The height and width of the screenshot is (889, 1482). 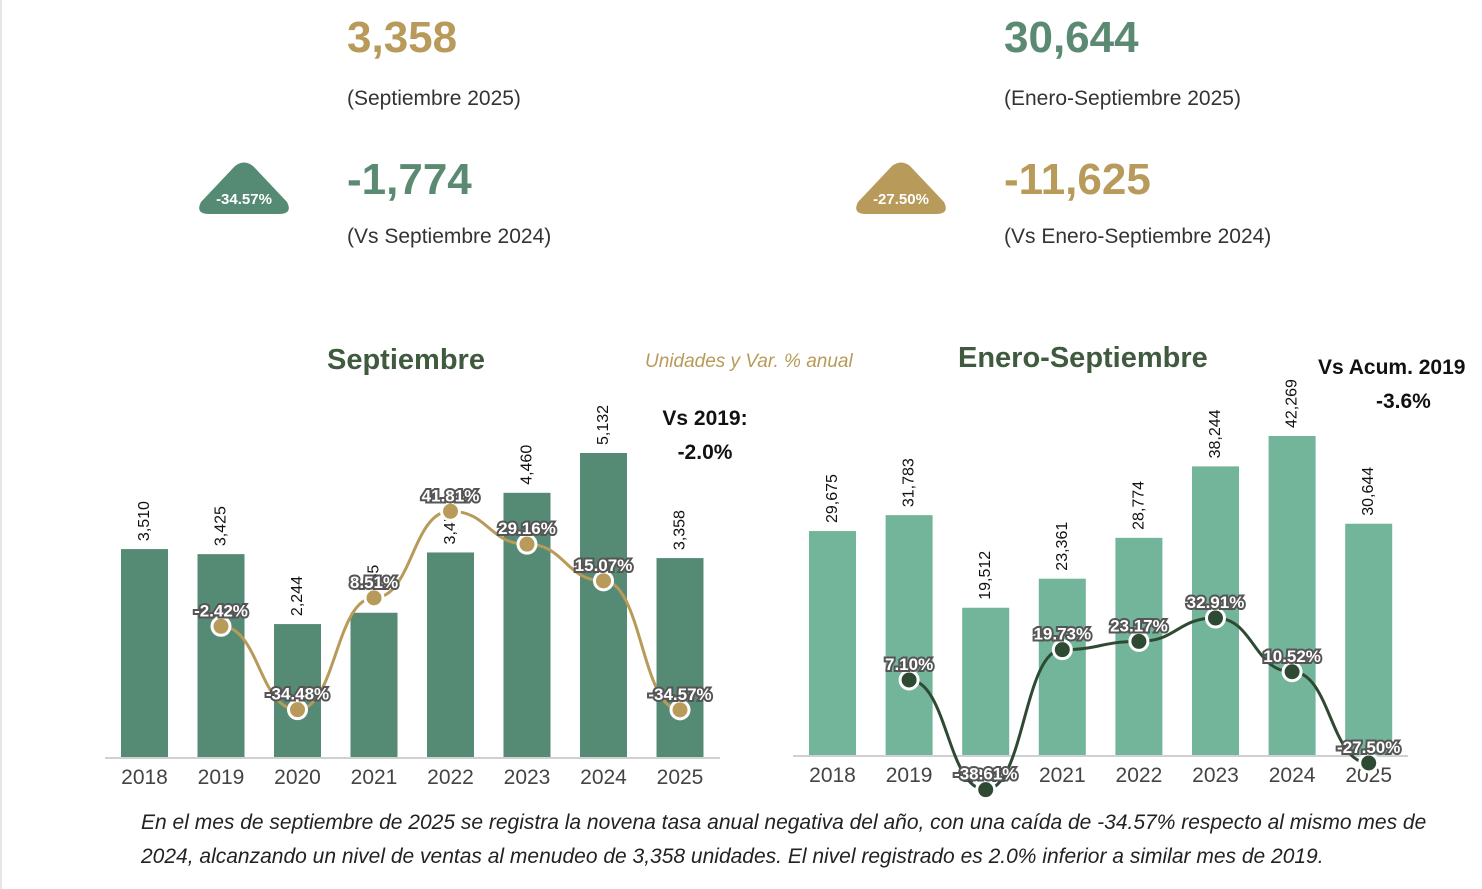 I want to click on ytd-x-tick-label: 2025, so click(x=1368, y=775).